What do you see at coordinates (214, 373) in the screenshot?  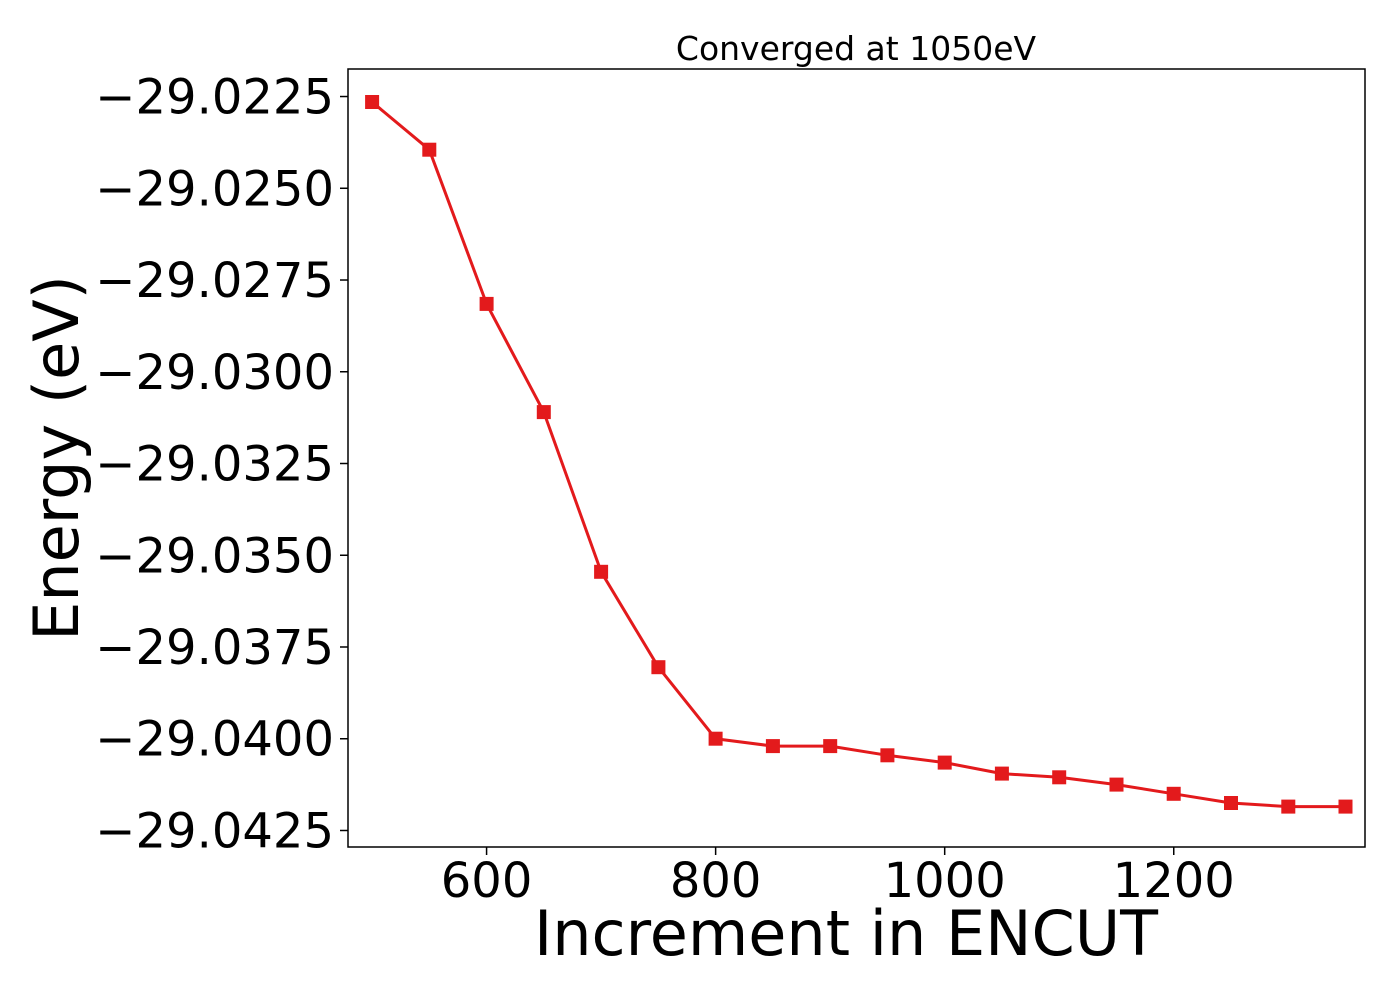 I see `y-tick-label: −29.0300` at bounding box center [214, 373].